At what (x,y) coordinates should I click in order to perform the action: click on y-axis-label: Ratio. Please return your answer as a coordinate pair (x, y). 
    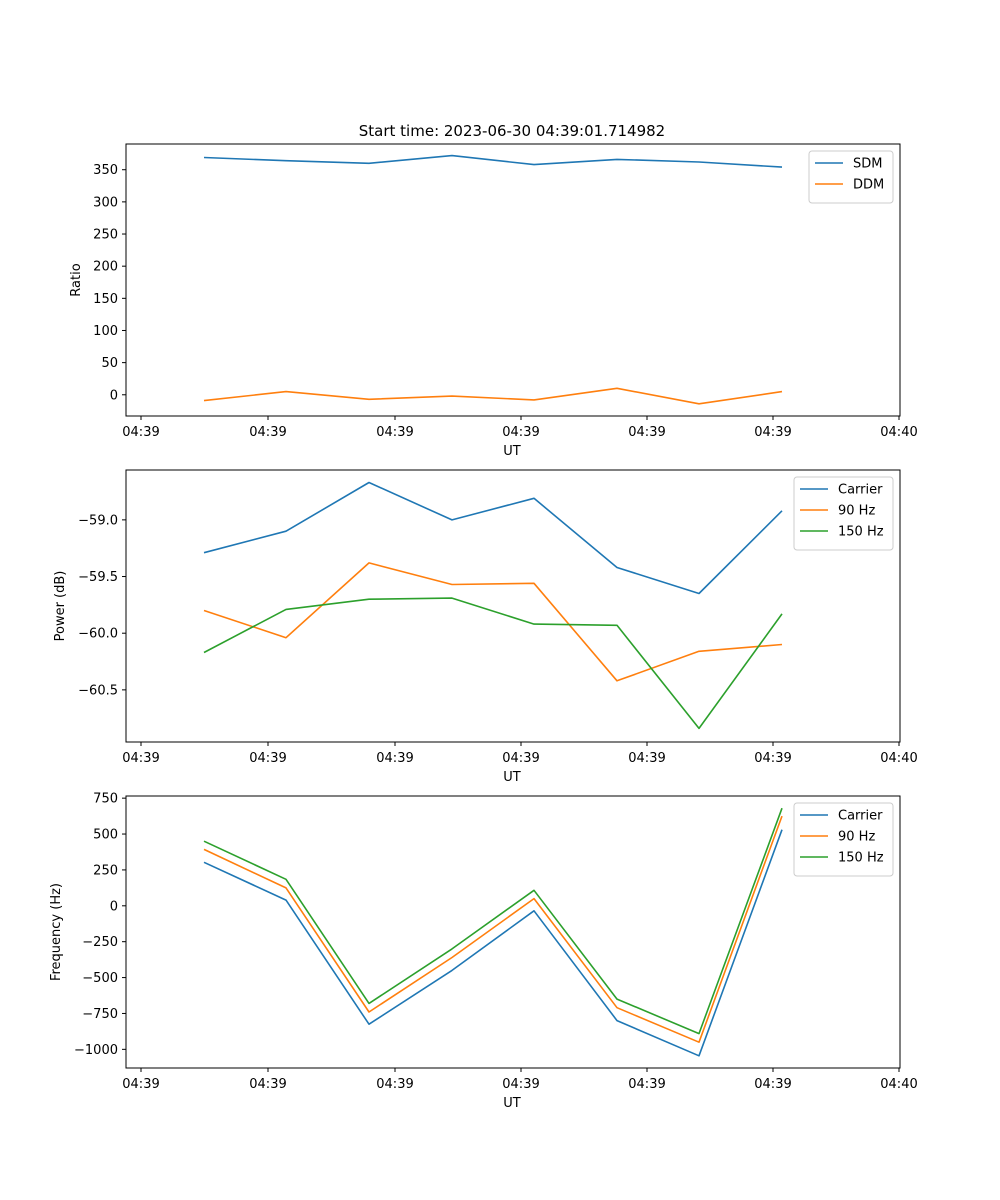
    Looking at the image, I should click on (76, 279).